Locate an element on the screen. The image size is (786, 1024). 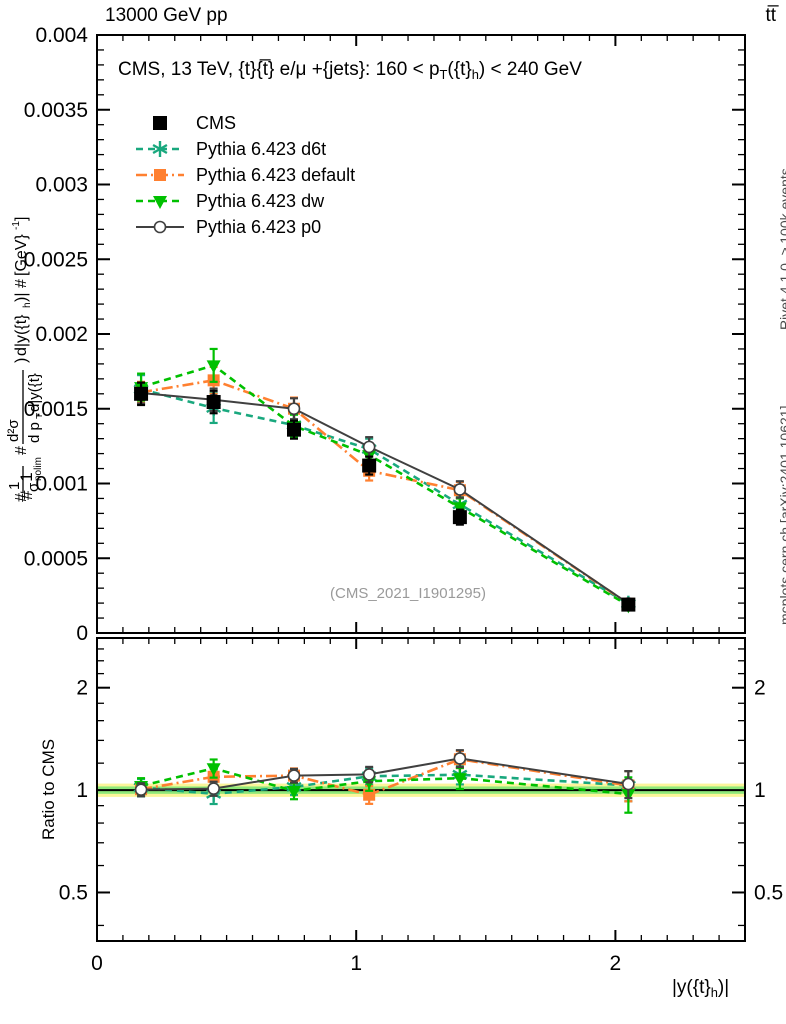
data-marker-star is located at coordinates (160, 149).